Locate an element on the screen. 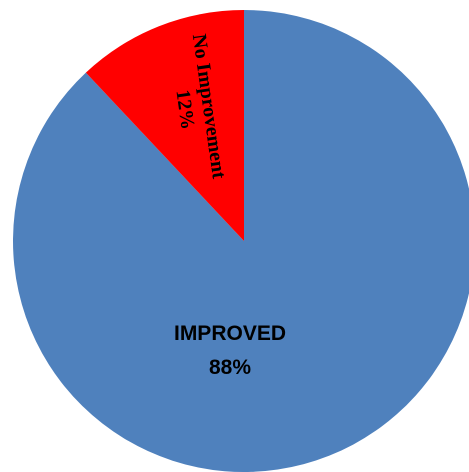 The image size is (469, 472). slice-percent-improved: 88% is located at coordinates (230, 367).